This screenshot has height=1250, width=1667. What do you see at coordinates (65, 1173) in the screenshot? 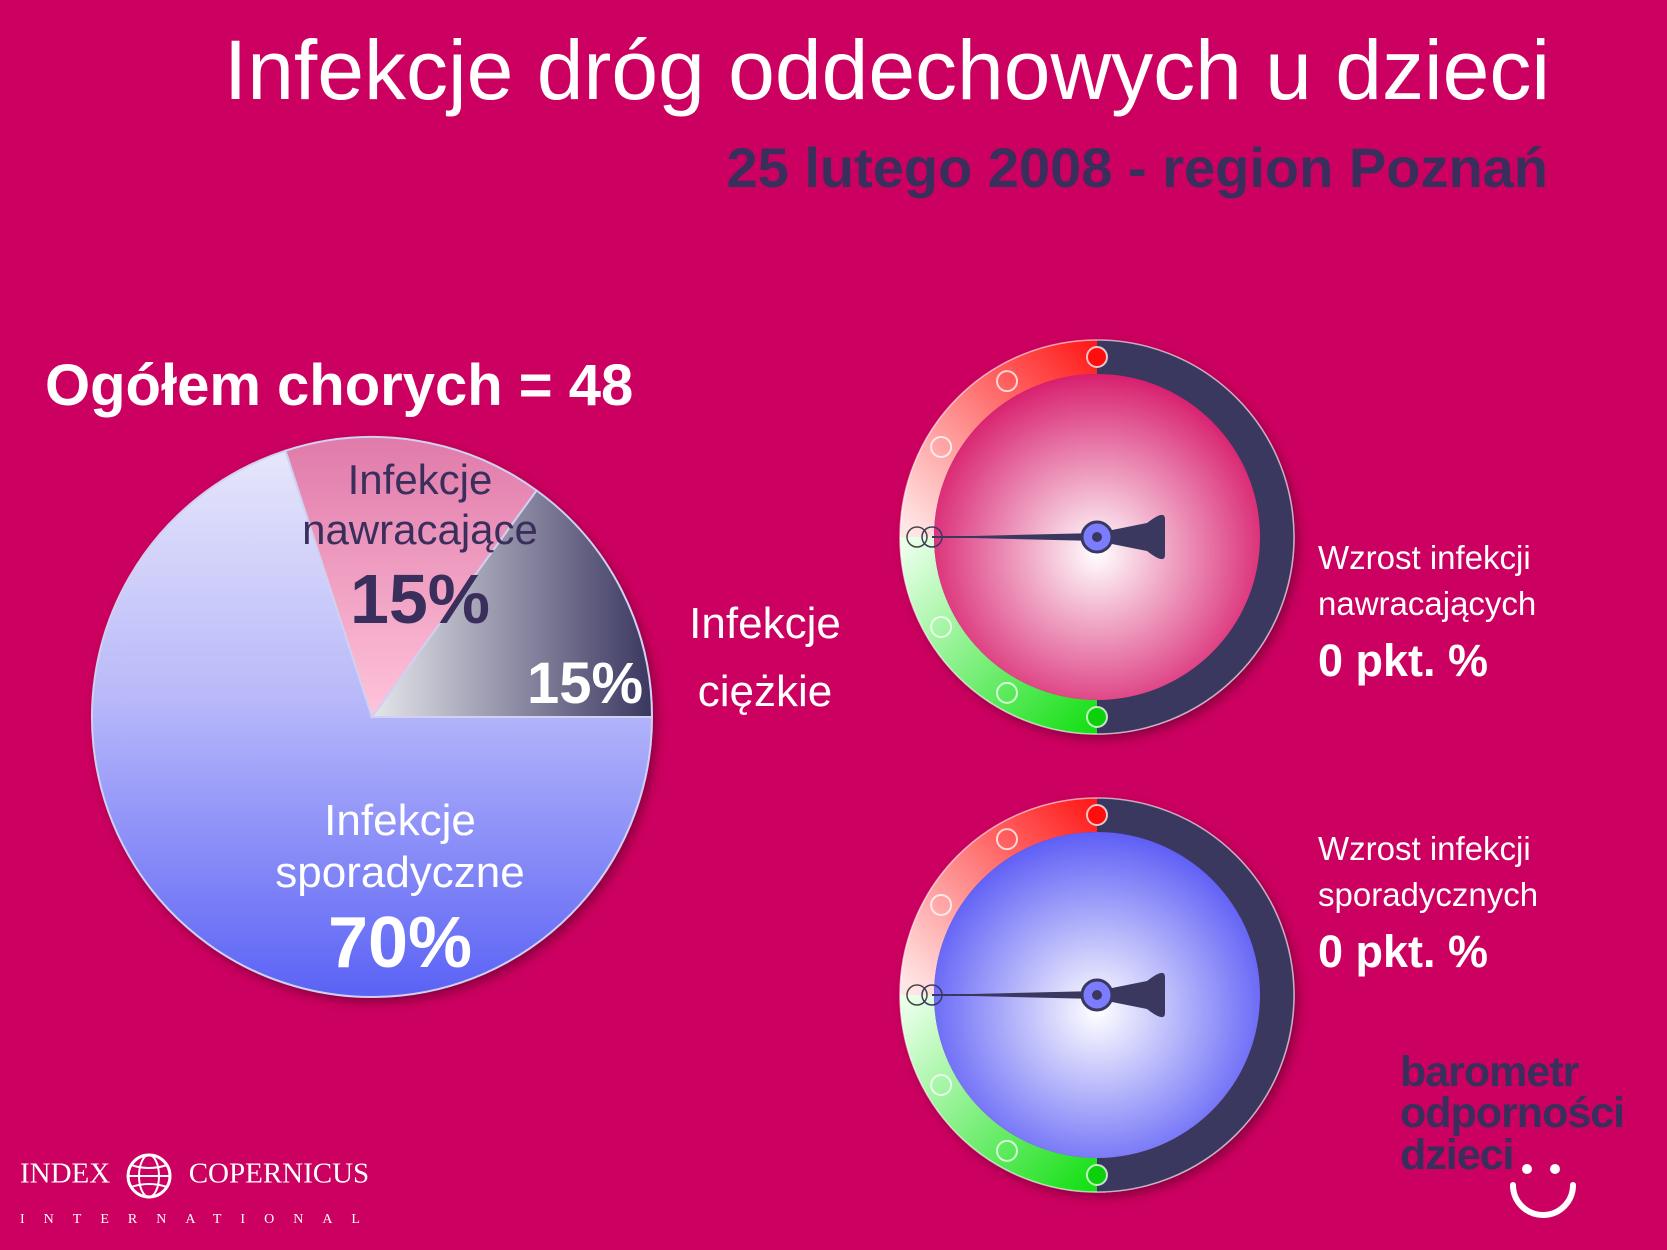
I see `logo-left-text: INDEX` at bounding box center [65, 1173].